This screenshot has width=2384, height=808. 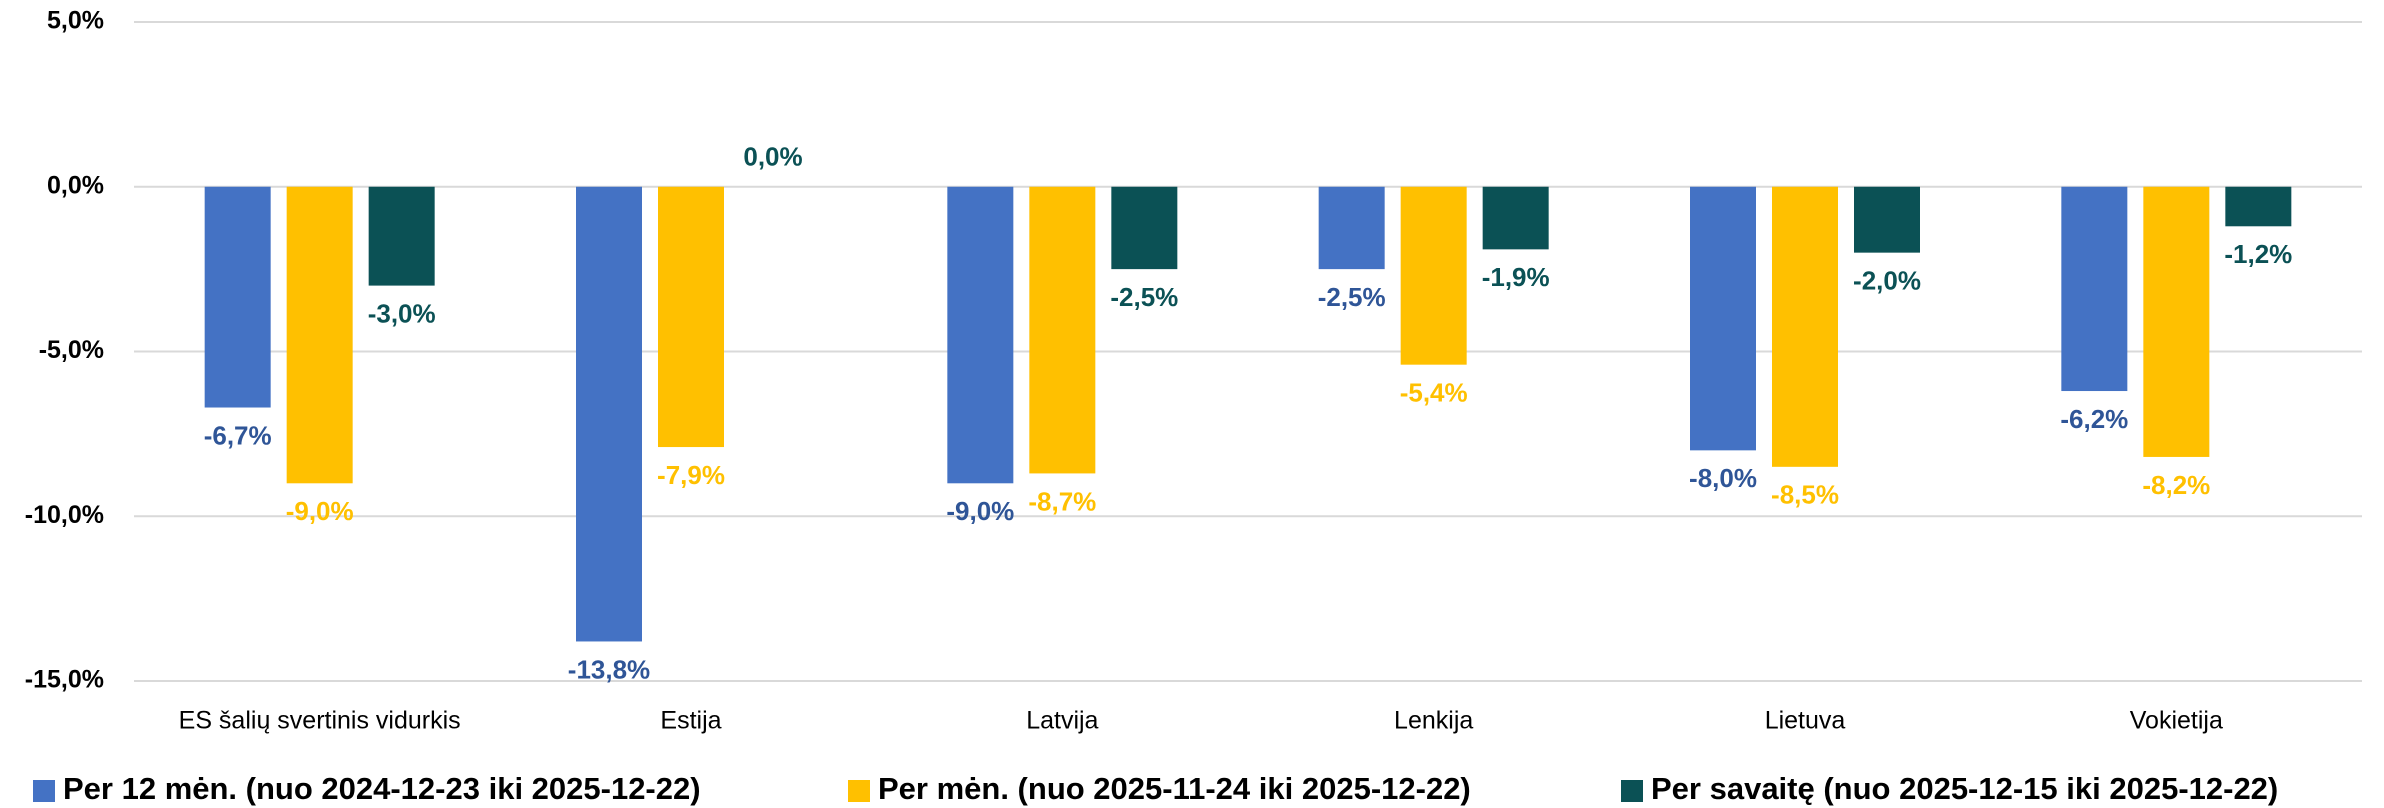 What do you see at coordinates (2176, 721) in the screenshot?
I see `x-tick-label: Vokietija` at bounding box center [2176, 721].